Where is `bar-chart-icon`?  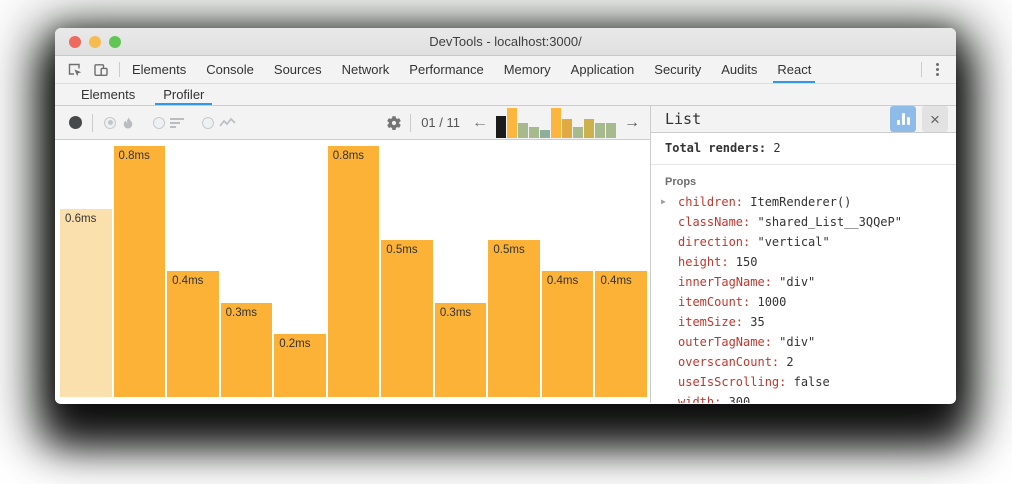 bar-chart-icon is located at coordinates (903, 119).